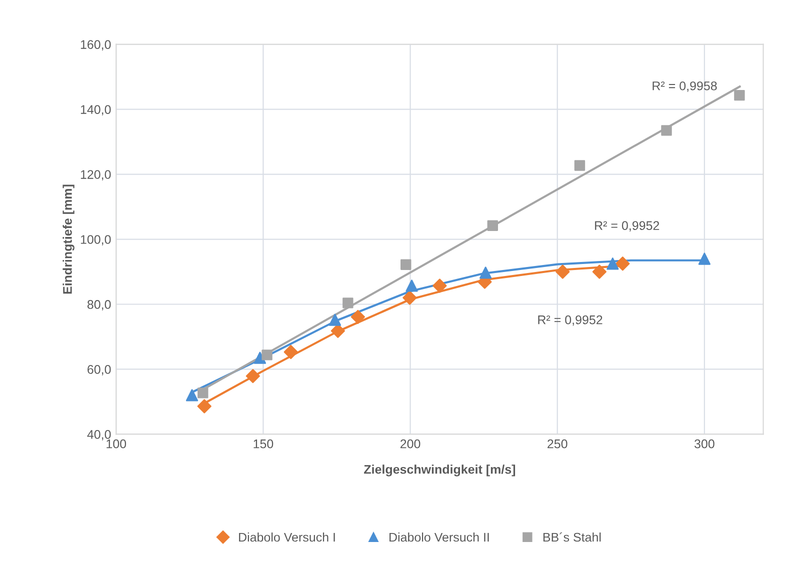 Image resolution: width=812 pixels, height=561 pixels. I want to click on x-tick-label: 300, so click(704, 443).